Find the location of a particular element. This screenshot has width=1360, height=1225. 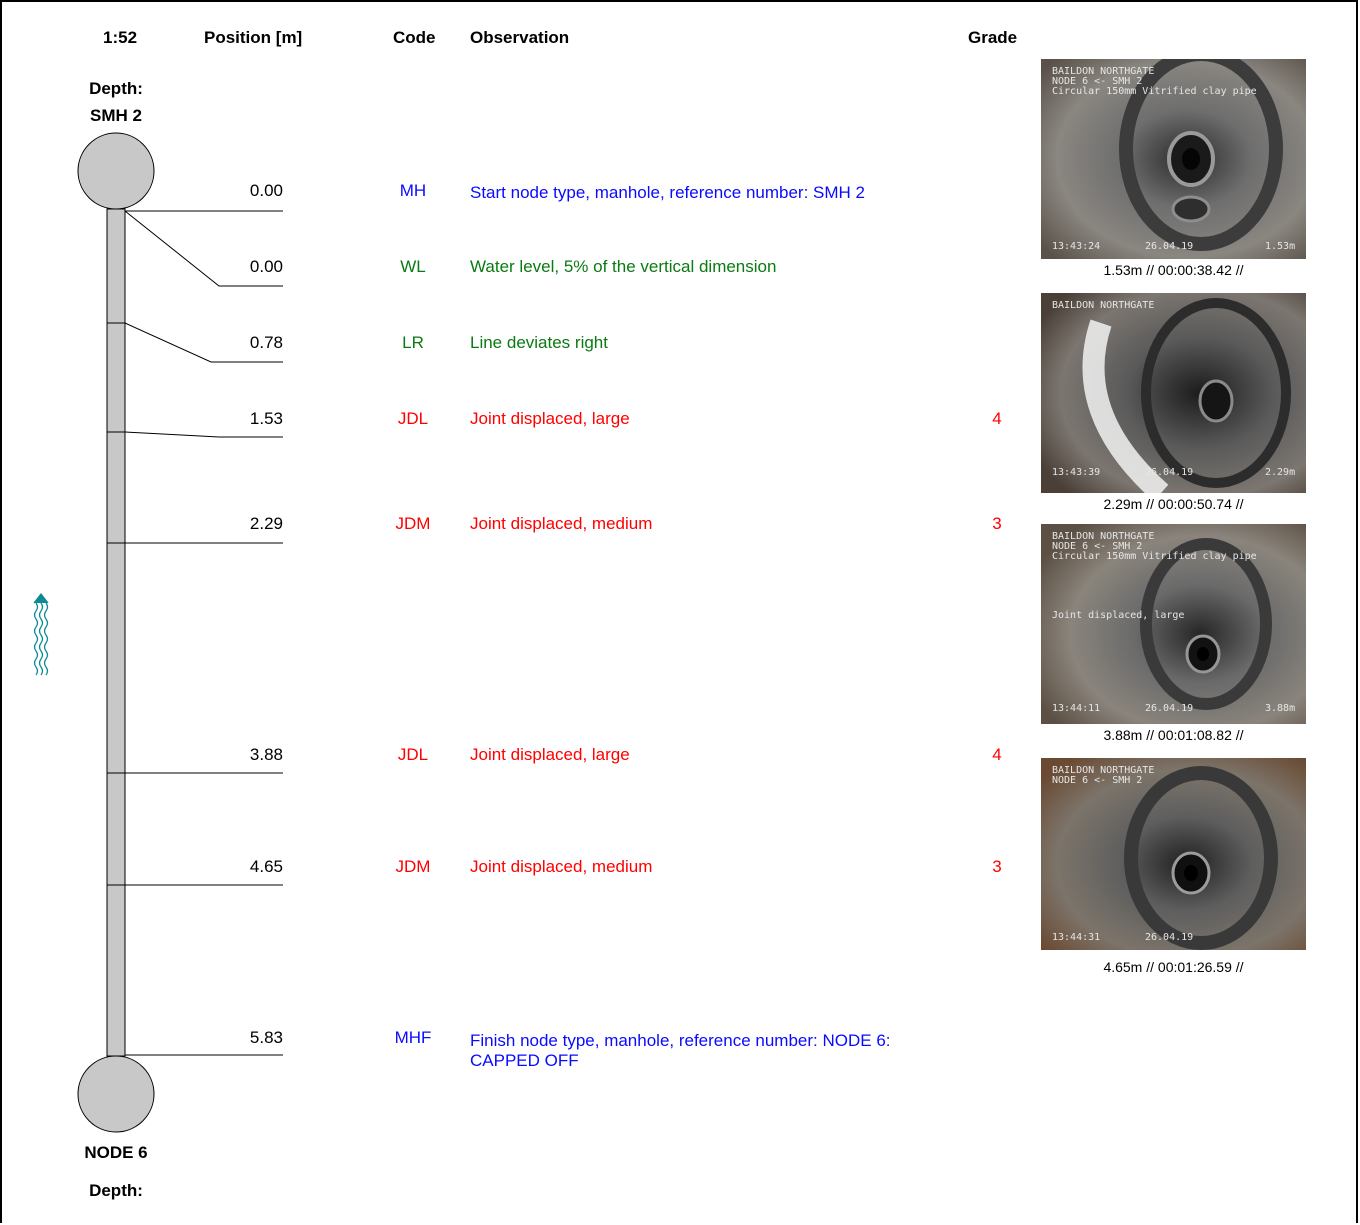

position-header: Position [m] is located at coordinates (253, 37).